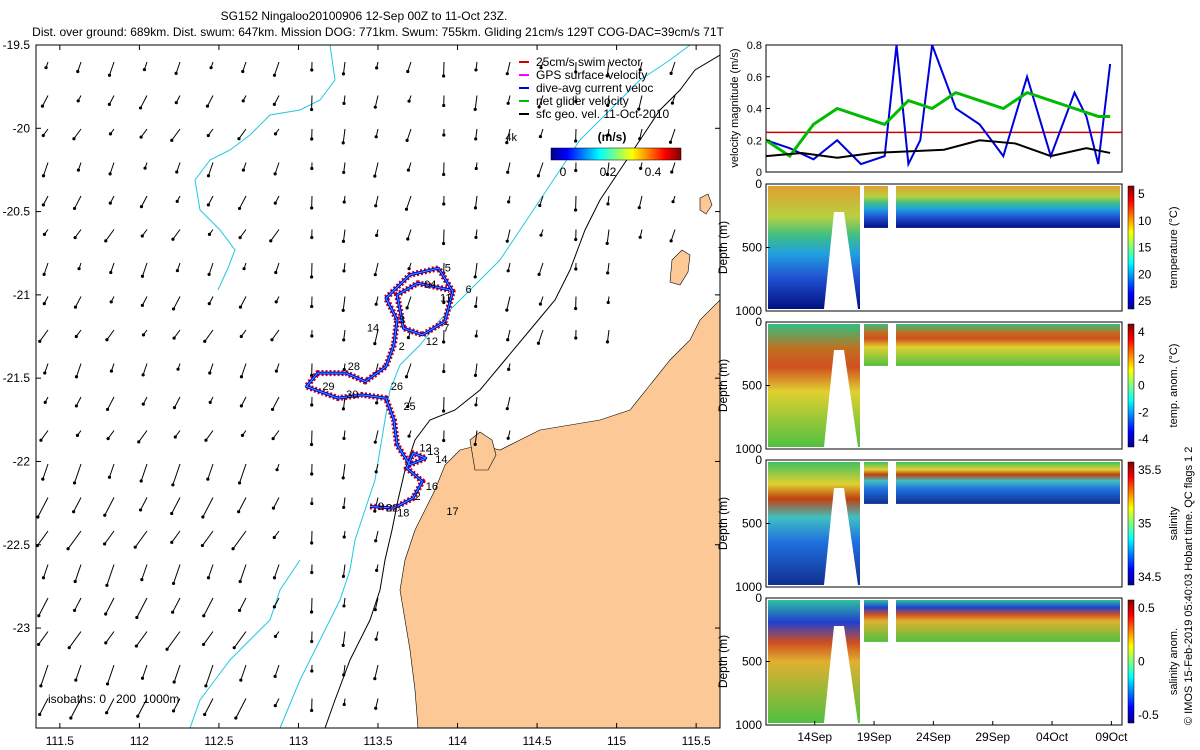 This screenshot has width=1200, height=750. What do you see at coordinates (381, 507) in the screenshot?
I see `track-day-label: 9` at bounding box center [381, 507].